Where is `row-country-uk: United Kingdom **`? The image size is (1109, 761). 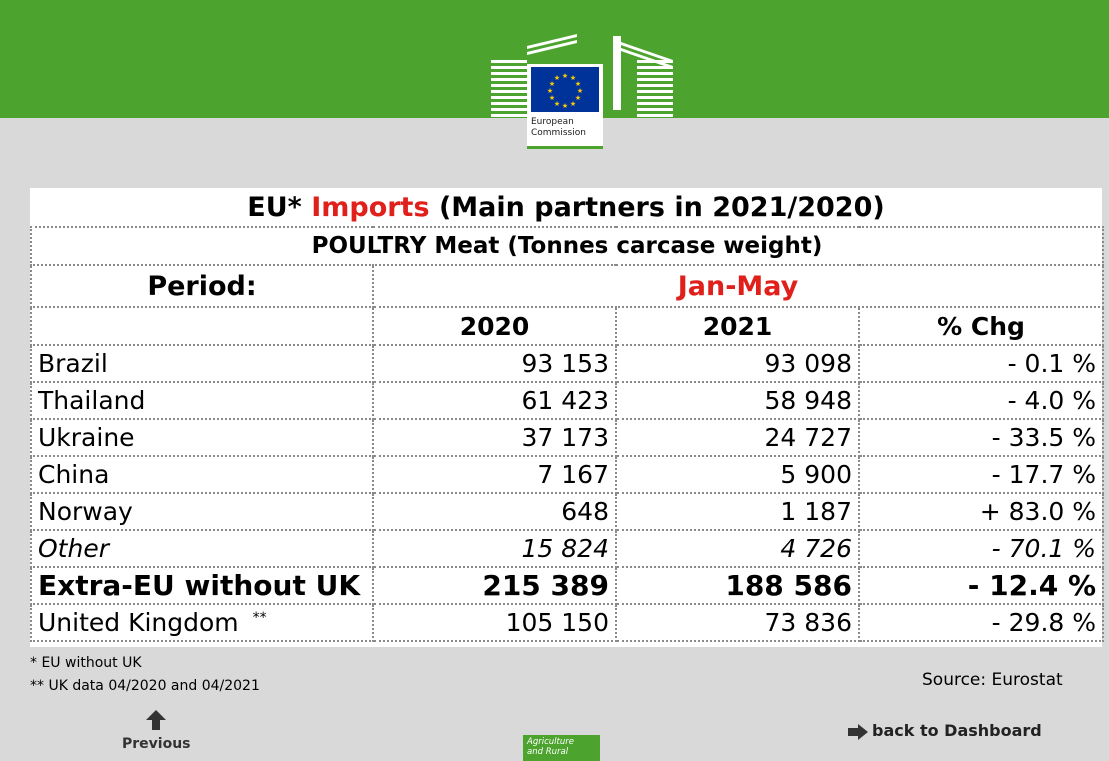
row-country-uk: United Kingdom ** is located at coordinates (202, 622).